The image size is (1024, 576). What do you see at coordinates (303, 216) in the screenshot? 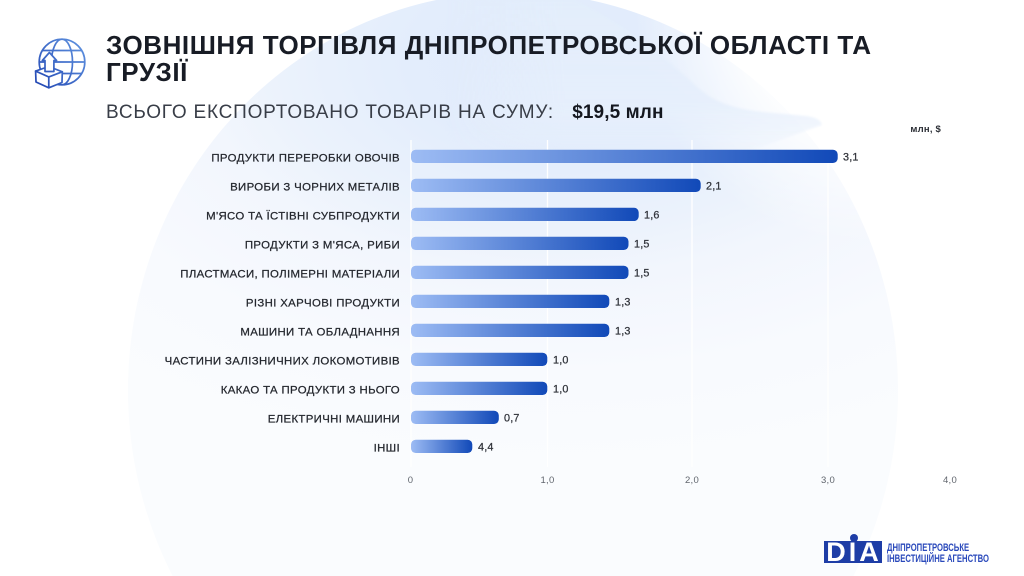
I see `svg-text: М'ЯСО ТА ЇСТІВНІ СУБПРОДУКТИ` at bounding box center [303, 216].